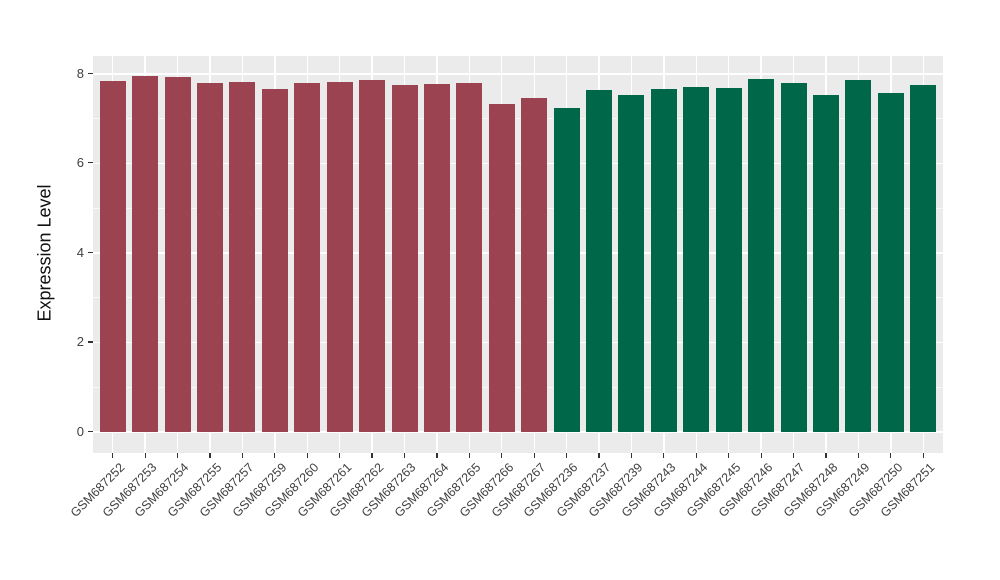 The height and width of the screenshot is (580, 1000). I want to click on y-axis-label-8: 8, so click(80, 73).